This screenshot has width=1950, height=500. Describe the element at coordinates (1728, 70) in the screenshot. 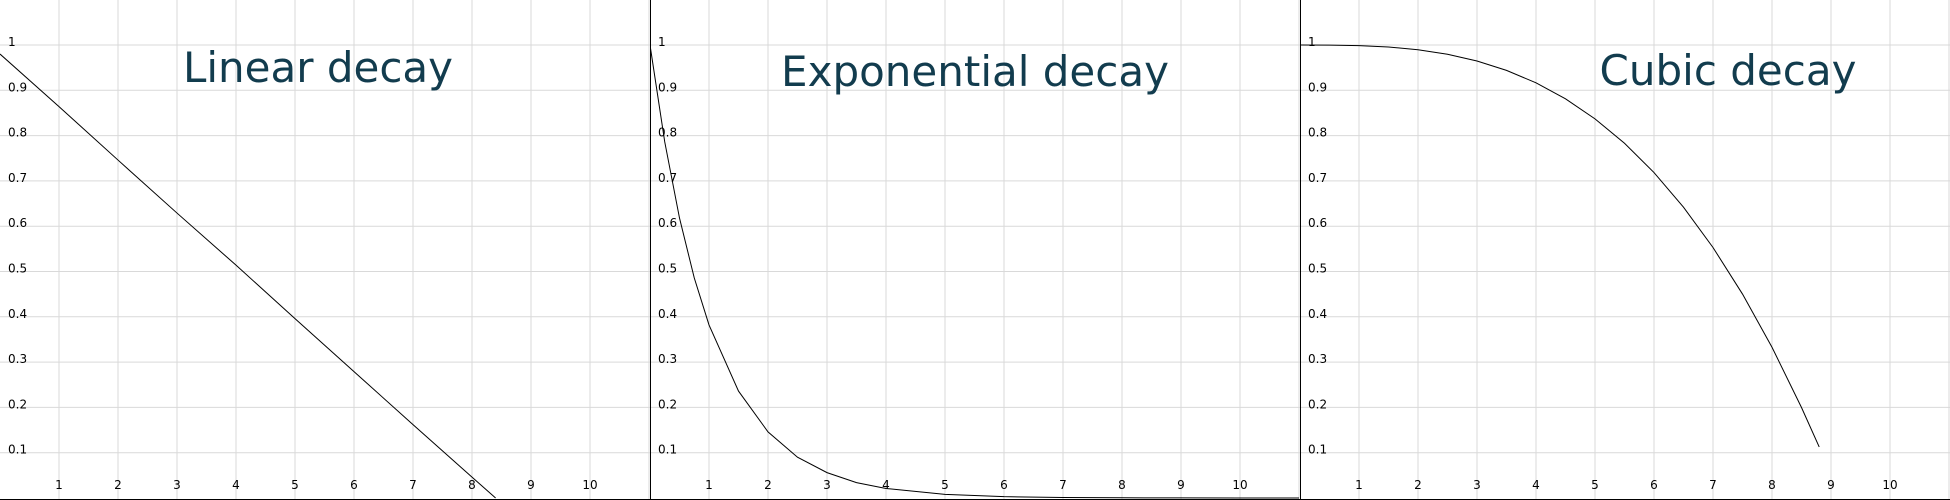

I see `chart-title: Cubic decay` at that location.